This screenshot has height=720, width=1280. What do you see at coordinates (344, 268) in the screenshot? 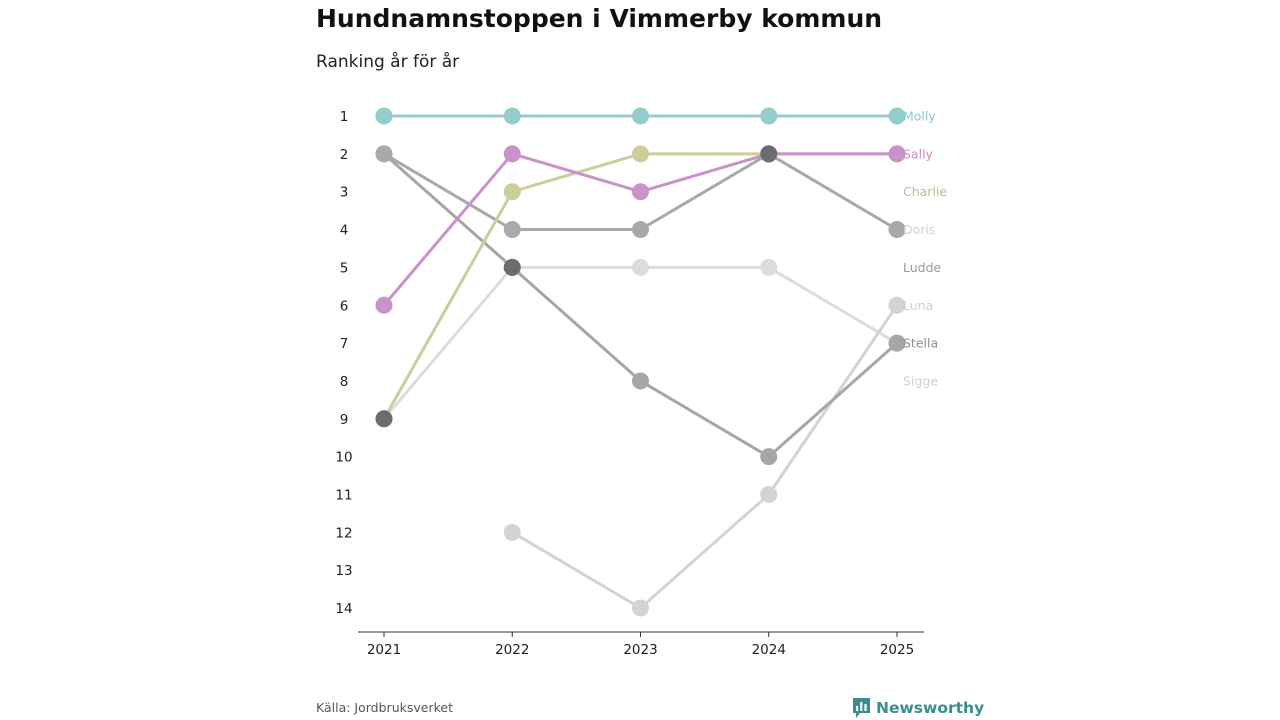
I see `y-tick-label: 5` at bounding box center [344, 268].